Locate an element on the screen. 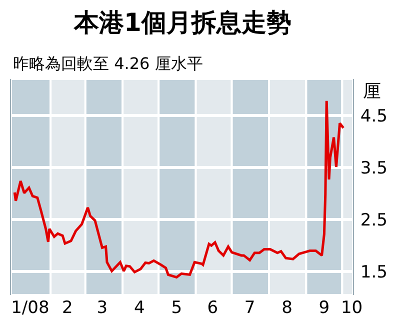 The width and height of the screenshot is (400, 329). chart-subtitle: 昨略為回軟至 4.26 厘水平 is located at coordinates (108, 63).